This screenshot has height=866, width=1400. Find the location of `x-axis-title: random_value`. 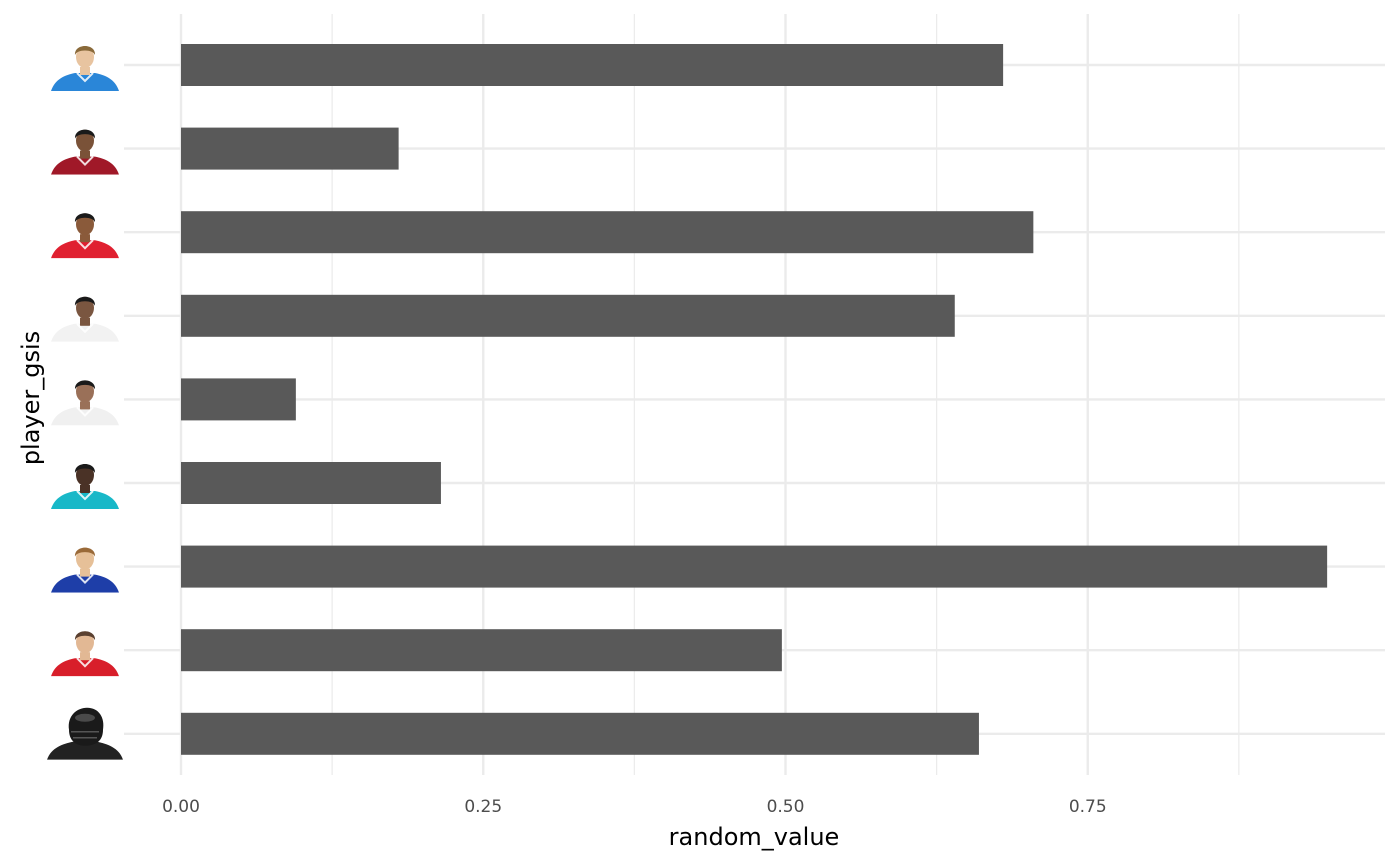

x-axis-title: random_value is located at coordinates (754, 837).